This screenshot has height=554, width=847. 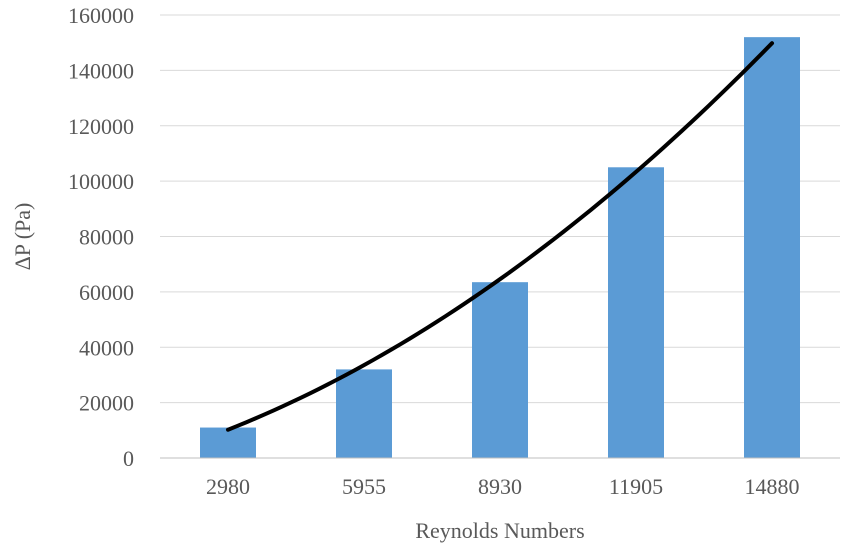 I want to click on x-tick-label: 2980, so click(x=228, y=486).